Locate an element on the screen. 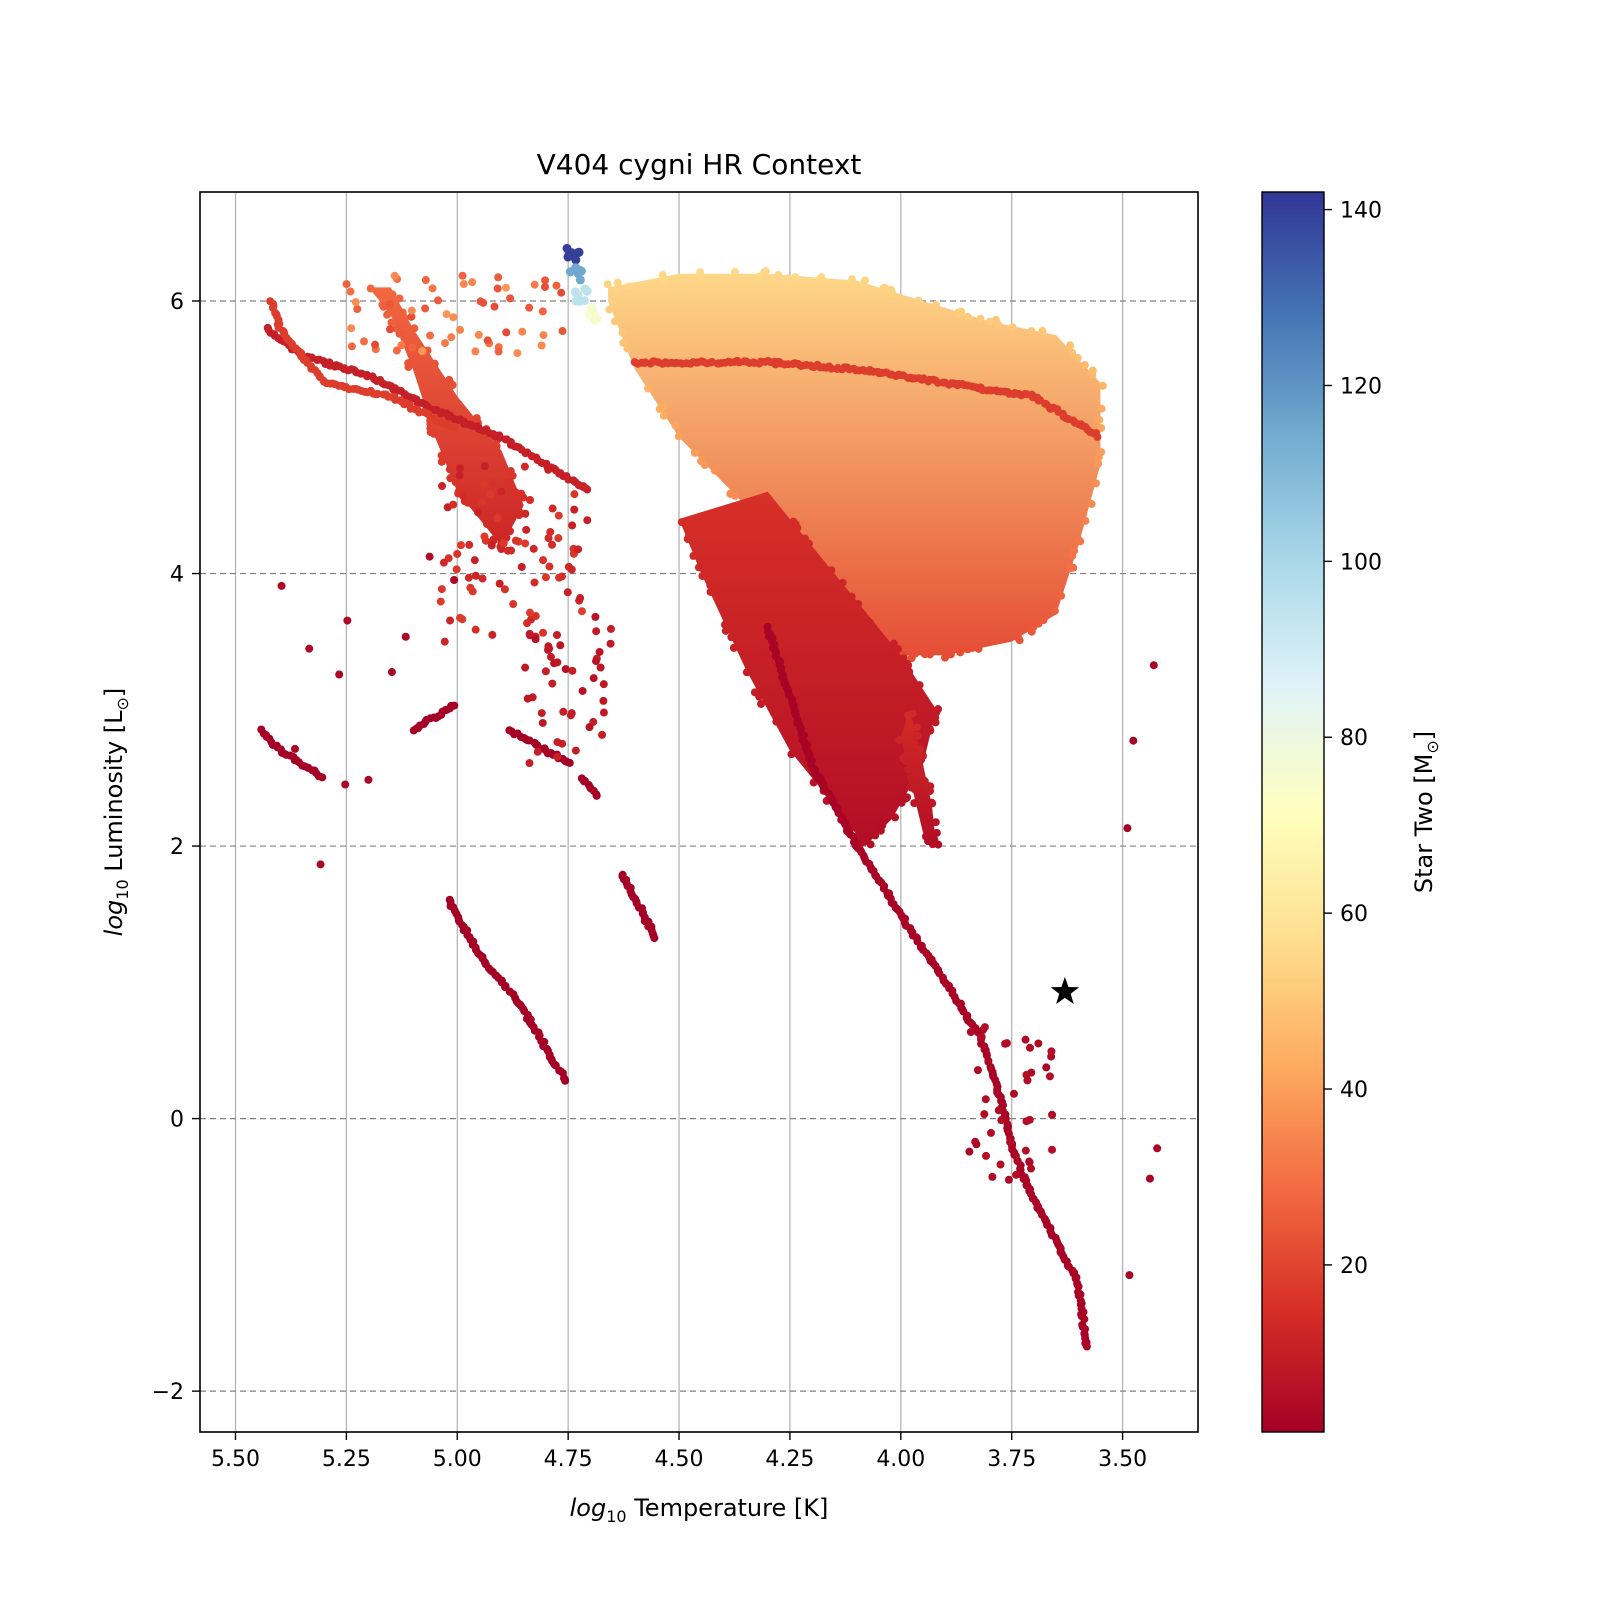 Image resolution: width=1600 pixels, height=1600 pixels. x-axis-ticks: 5.50 5.25 5.00 4.75 4.50 4.25 4.00 3.75 3.50 is located at coordinates (679, 1452).